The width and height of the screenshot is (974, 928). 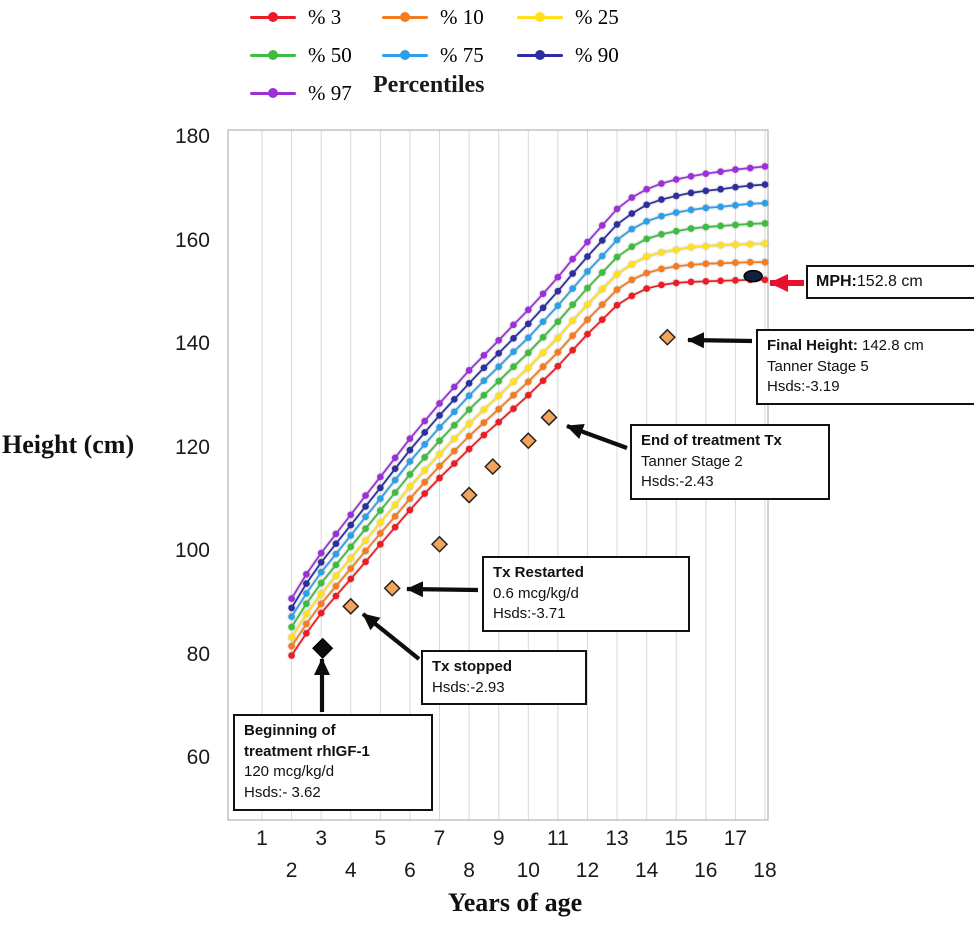 What do you see at coordinates (469, 870) in the screenshot?
I see `x-tick-label: 8` at bounding box center [469, 870].